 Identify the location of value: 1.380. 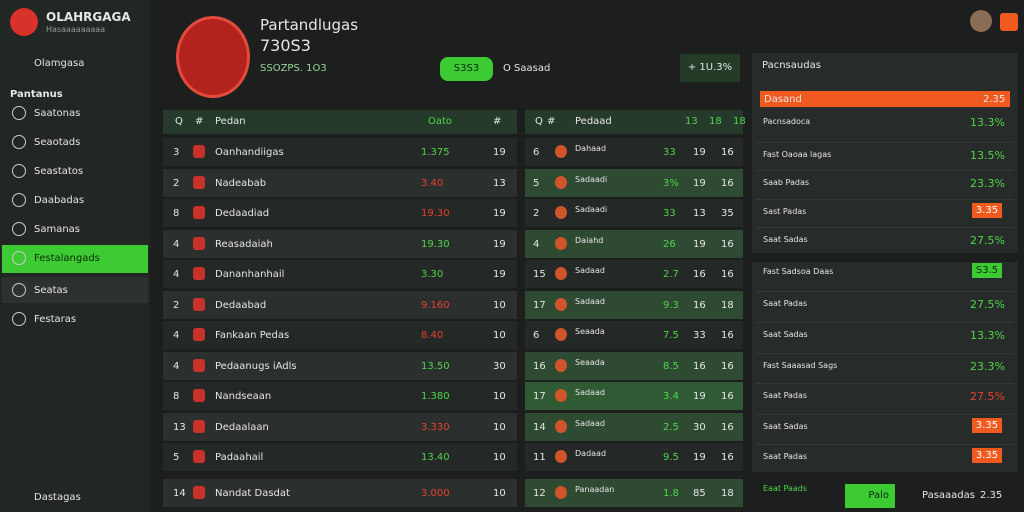
(435, 396).